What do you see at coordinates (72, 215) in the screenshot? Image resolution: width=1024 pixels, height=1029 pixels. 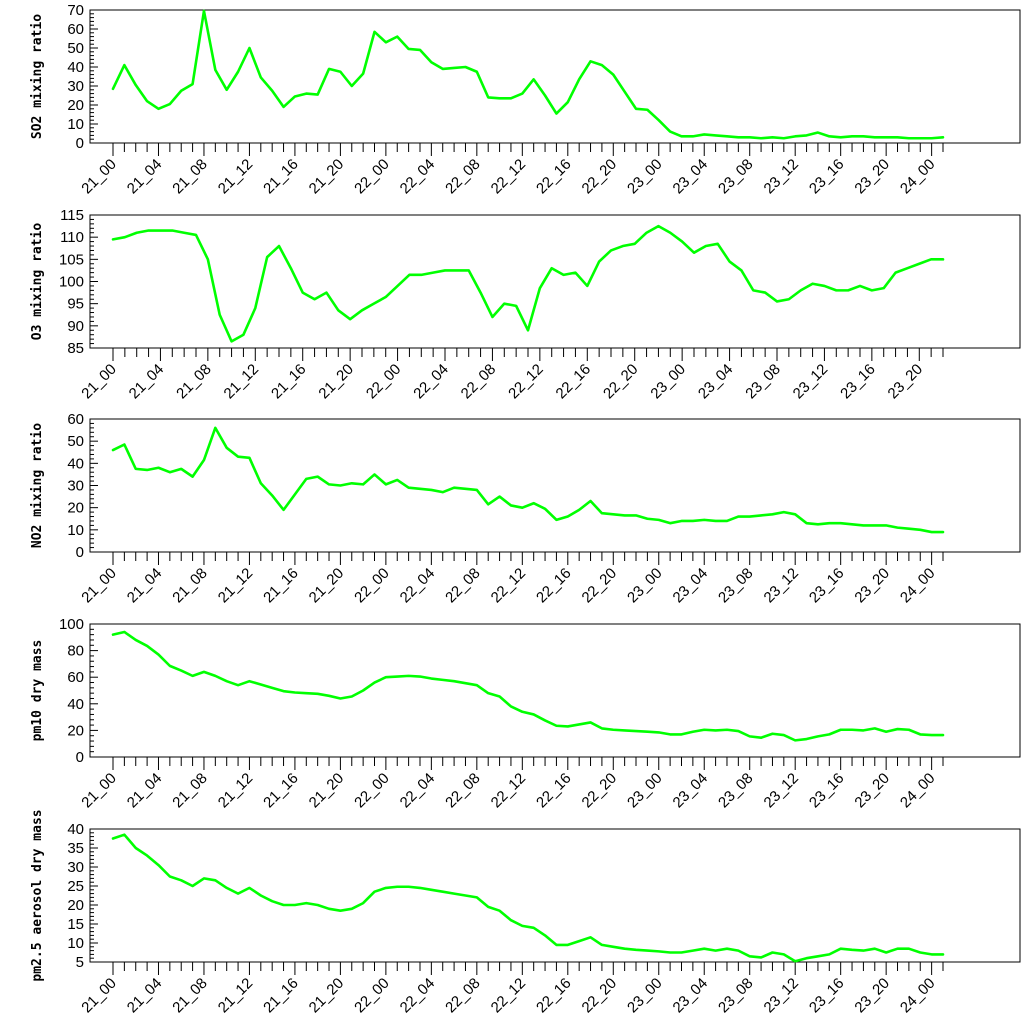 I see `y-tick-label: 115` at bounding box center [72, 215].